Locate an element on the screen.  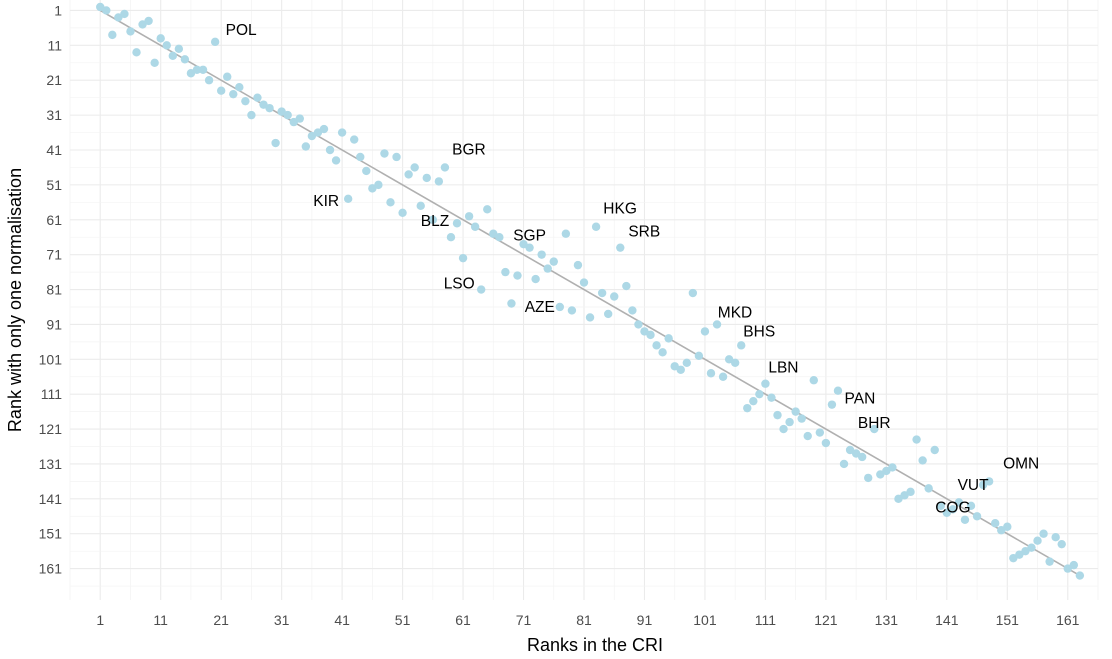
y-tick-label: 21 is located at coordinates (54, 80).